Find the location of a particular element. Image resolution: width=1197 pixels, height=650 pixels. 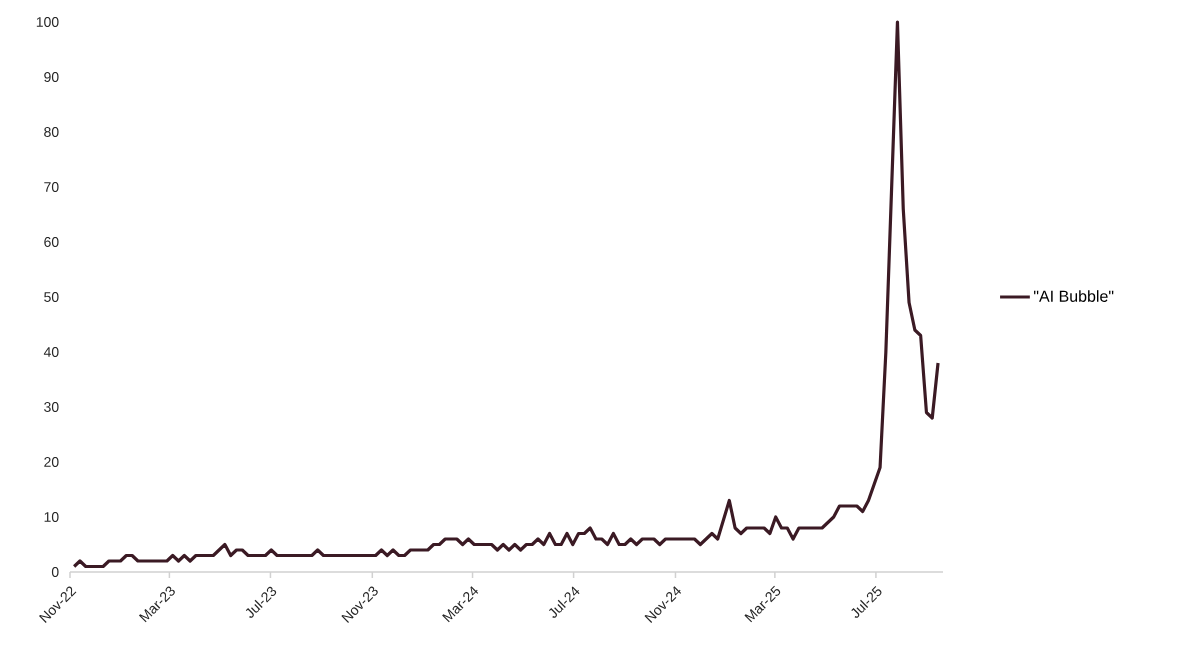

y-tick-label: 60 is located at coordinates (51, 242).